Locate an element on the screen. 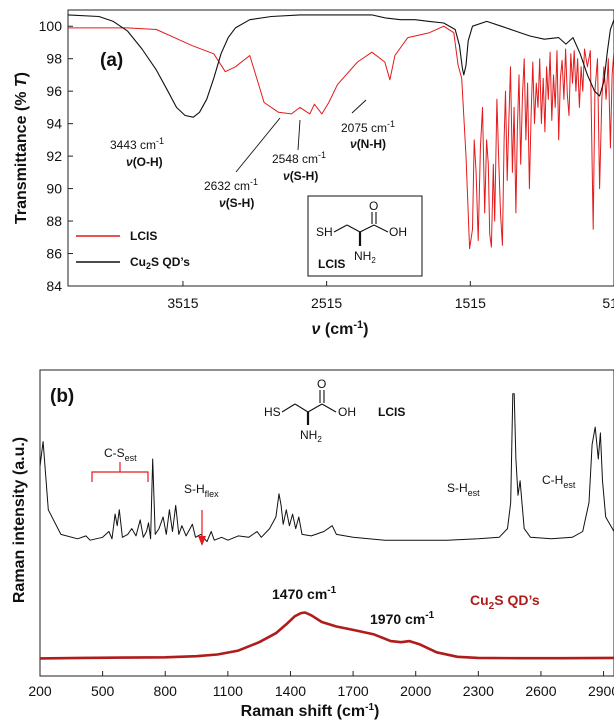 The width and height of the screenshot is (614, 722). y-tick-label: 88 is located at coordinates (54, 221).